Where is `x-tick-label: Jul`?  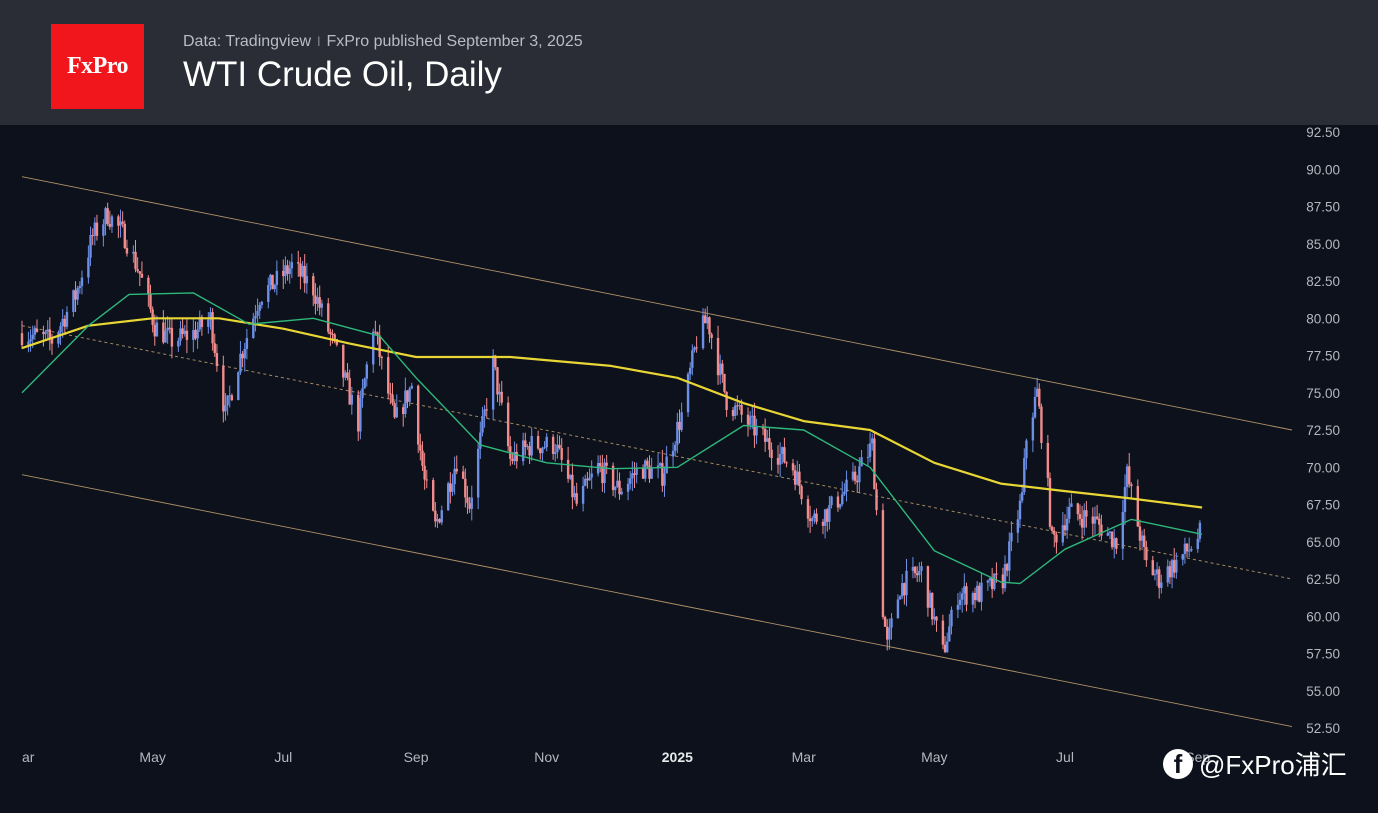
x-tick-label: Jul is located at coordinates (1065, 757).